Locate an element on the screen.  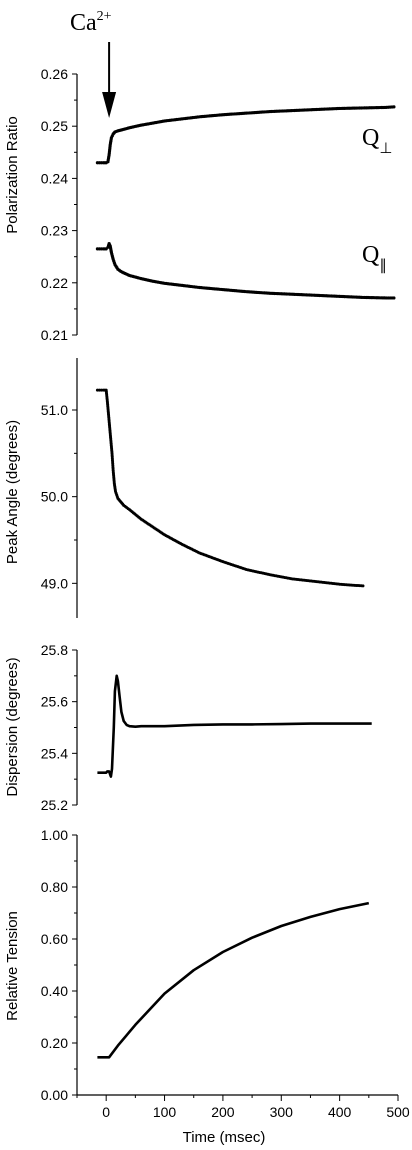
x-tick-label: 0 is located at coordinates (106, 1112).